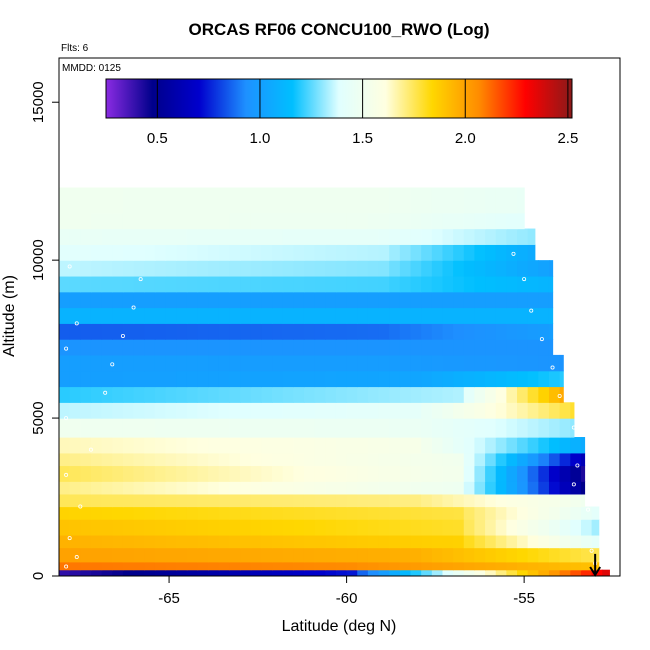  Describe the element at coordinates (75, 48) in the screenshot. I see `flights-label: Flts: 6` at that location.